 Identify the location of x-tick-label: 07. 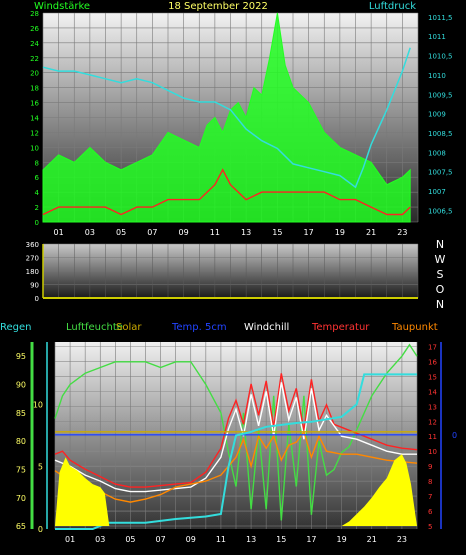
(160, 539).